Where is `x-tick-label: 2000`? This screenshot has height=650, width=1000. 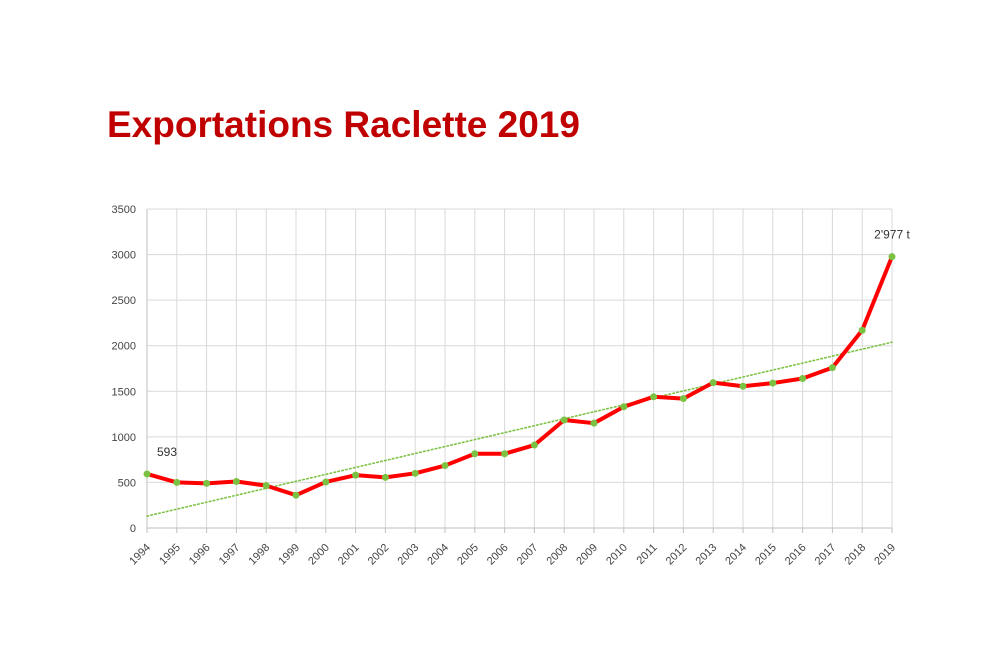
x-tick-label: 2000 is located at coordinates (319, 555).